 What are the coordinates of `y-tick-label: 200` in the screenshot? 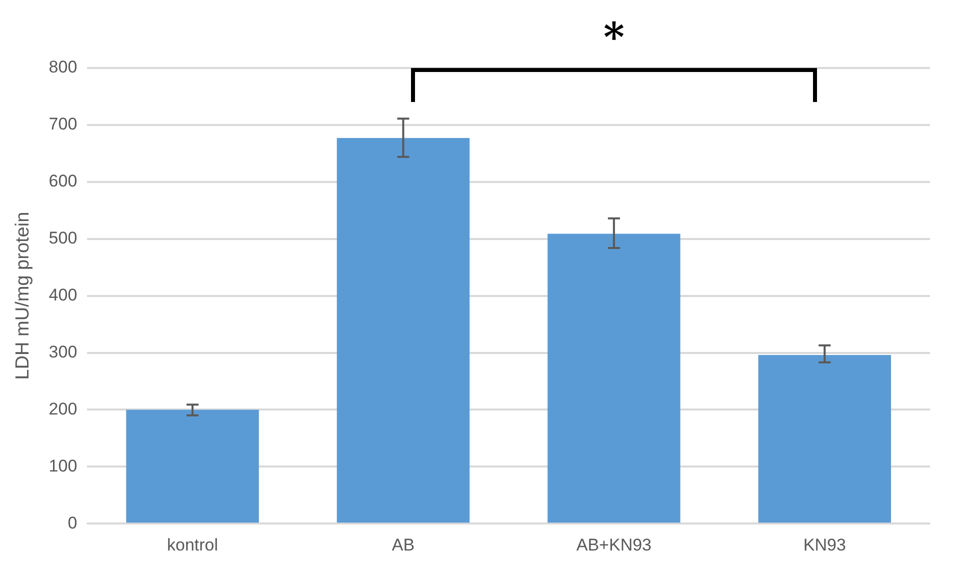 It's located at (63, 408).